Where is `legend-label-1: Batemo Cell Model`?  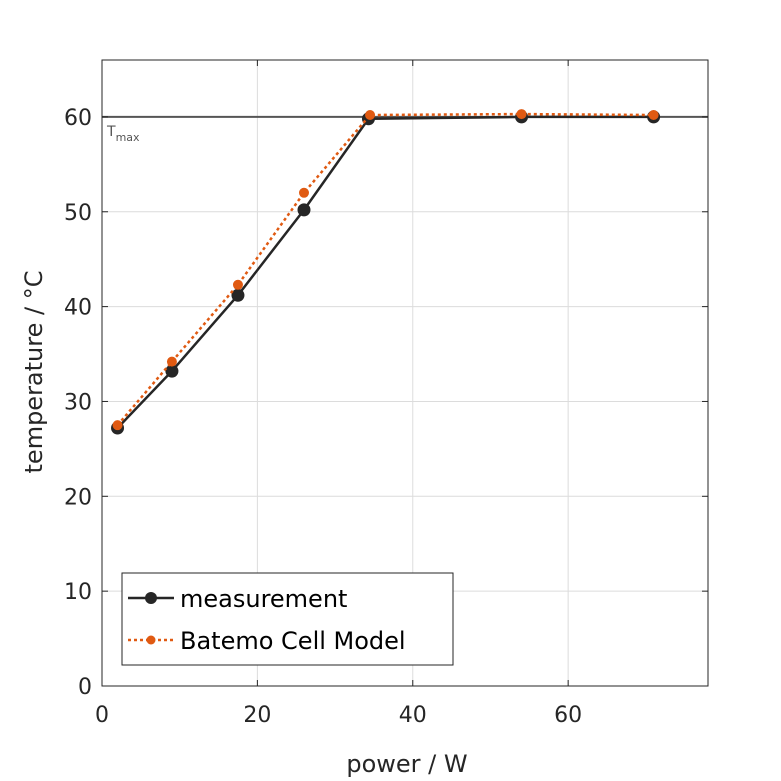
legend-label-1: Batemo Cell Model is located at coordinates (293, 641).